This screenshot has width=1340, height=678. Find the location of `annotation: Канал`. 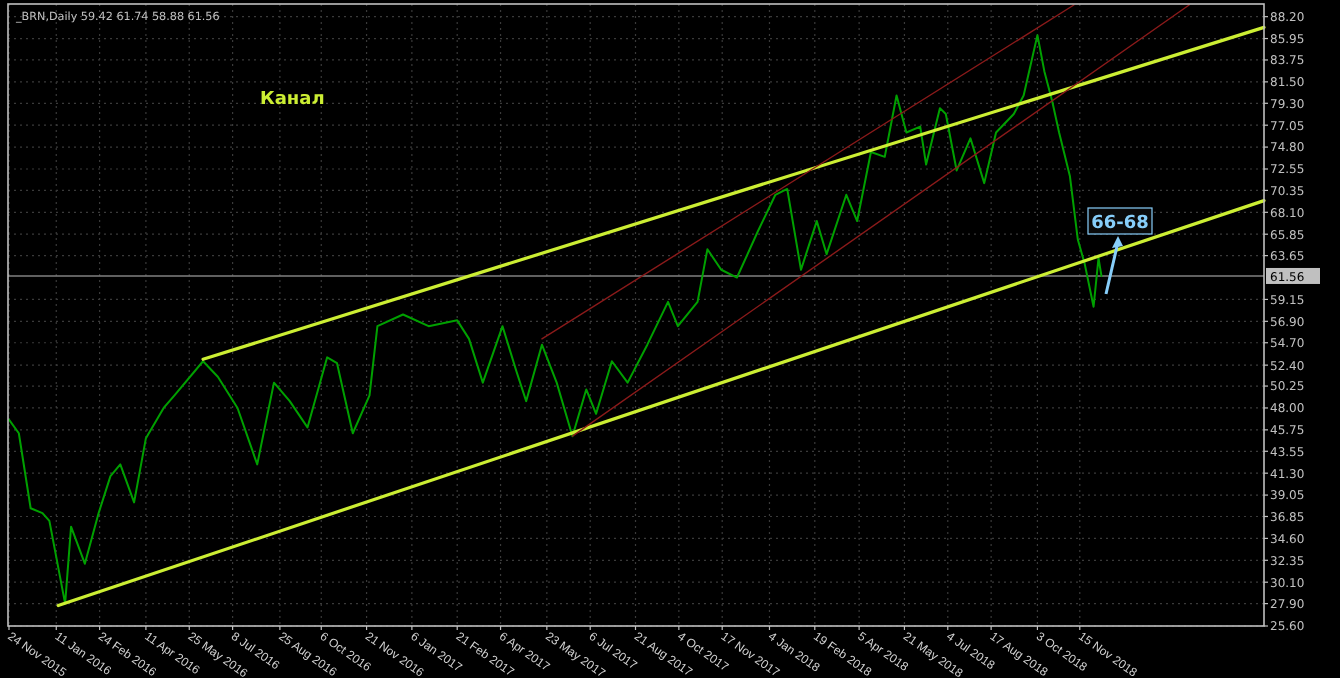

annotation: Канал is located at coordinates (292, 100).